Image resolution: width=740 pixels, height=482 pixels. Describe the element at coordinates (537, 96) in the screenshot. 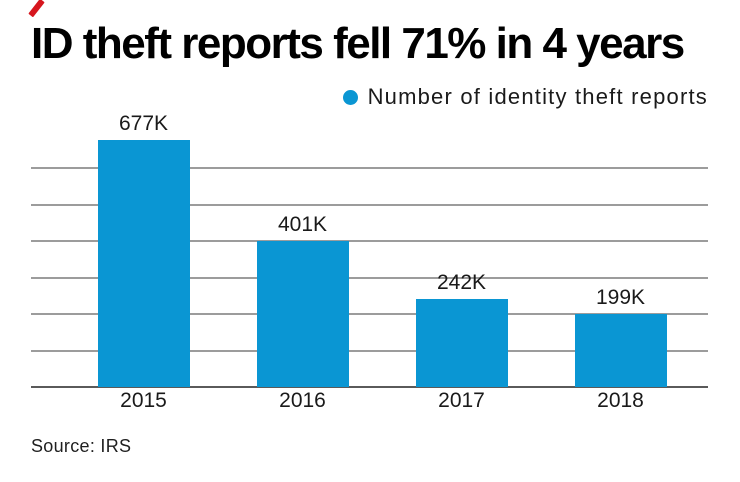

I see `legend-label: Number of identity theft reports` at that location.